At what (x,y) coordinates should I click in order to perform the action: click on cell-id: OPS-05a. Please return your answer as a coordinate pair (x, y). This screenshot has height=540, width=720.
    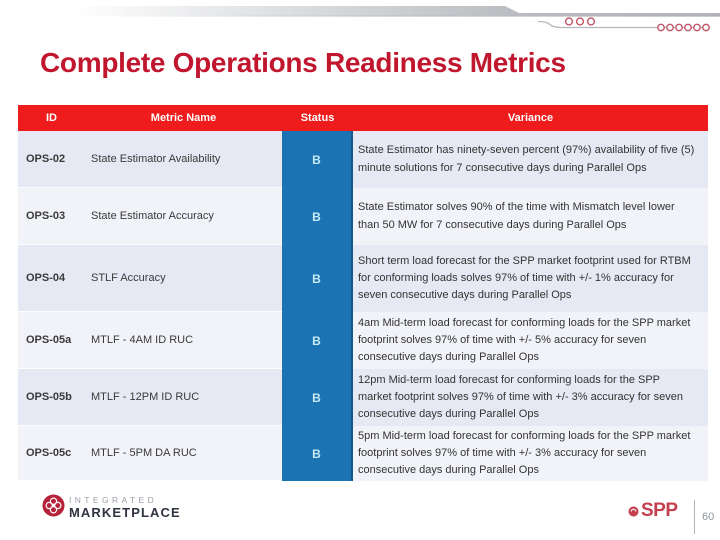
    Looking at the image, I should click on (51, 340).